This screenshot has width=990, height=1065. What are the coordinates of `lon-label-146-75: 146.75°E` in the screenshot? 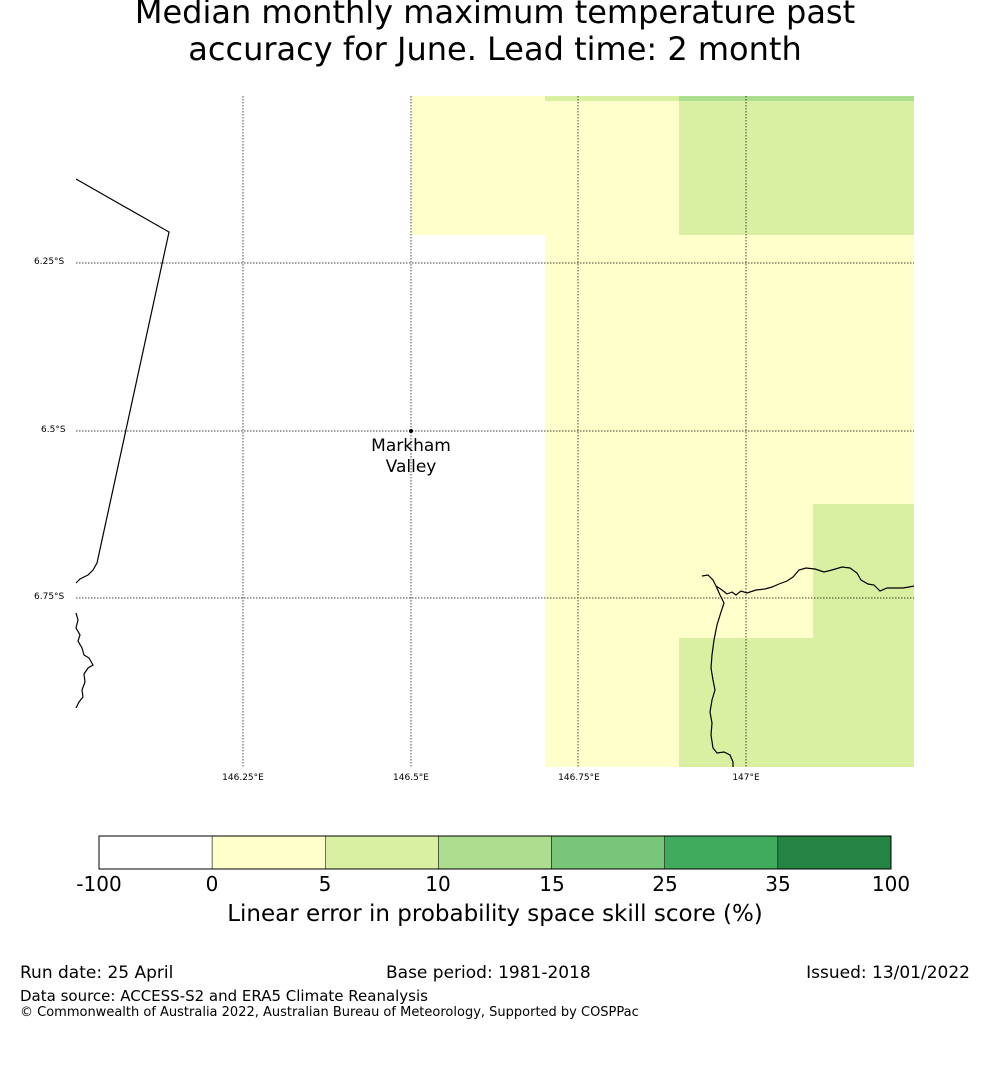 It's located at (579, 778).